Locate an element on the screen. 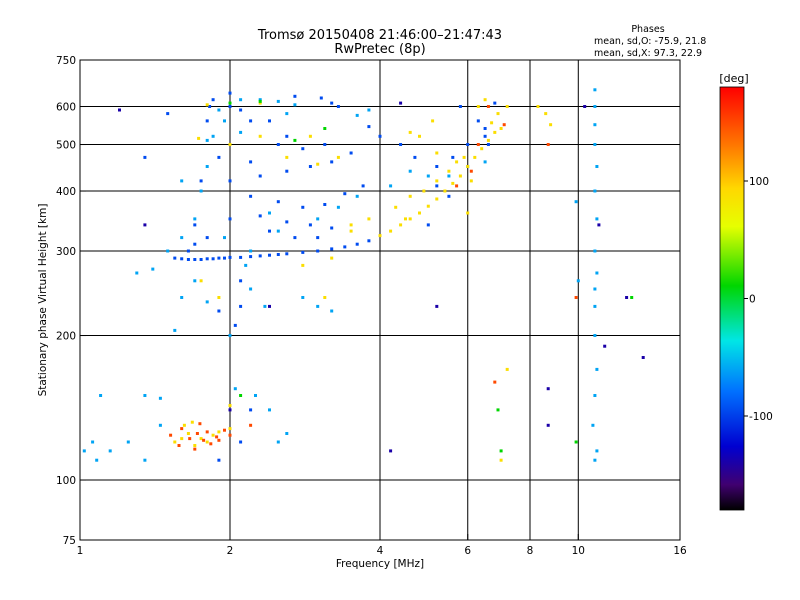  phases-o-stats: mean, sd,O: -75.9, 21.8 is located at coordinates (650, 41).